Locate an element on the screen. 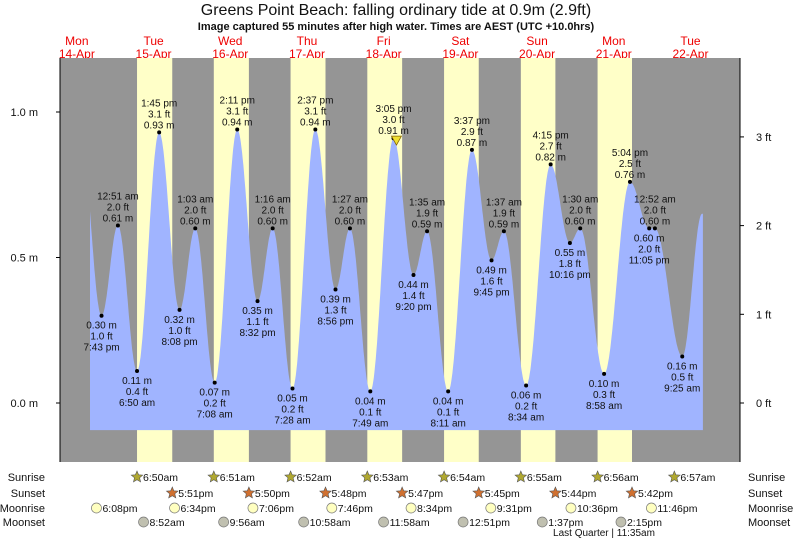  sunrise-time: 6:51am is located at coordinates (237, 478).